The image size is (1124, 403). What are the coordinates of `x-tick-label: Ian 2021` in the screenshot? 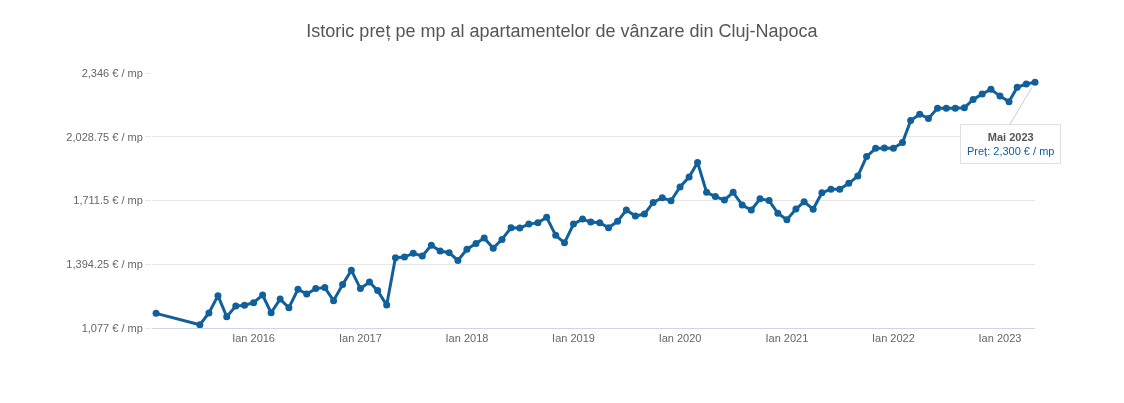 It's located at (787, 338).